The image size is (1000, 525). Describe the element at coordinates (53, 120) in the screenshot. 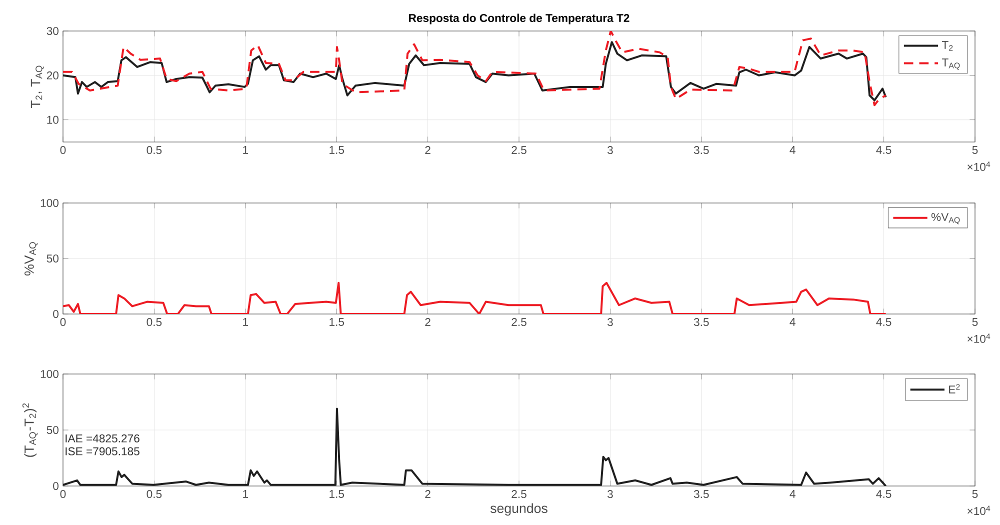

I see `y-tick-label: 10` at that location.